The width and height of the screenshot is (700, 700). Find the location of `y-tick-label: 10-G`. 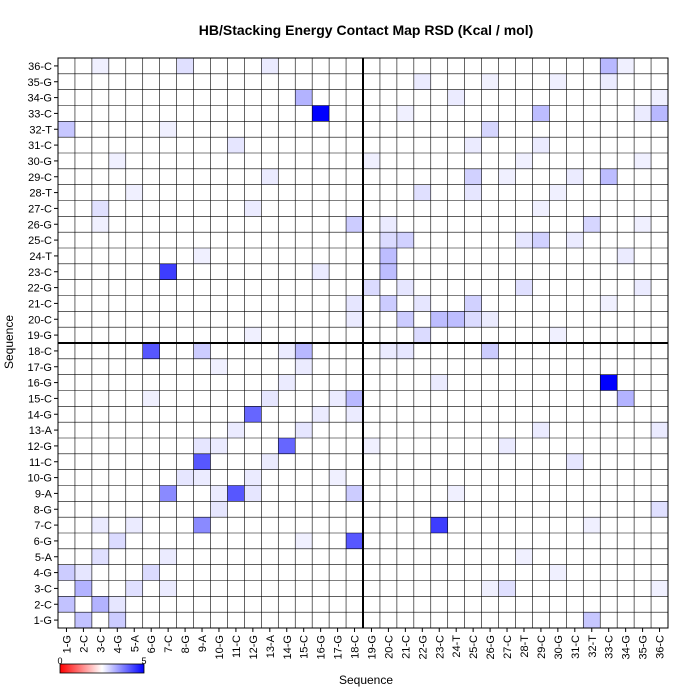

y-tick-label: 10-G is located at coordinates (40, 479).